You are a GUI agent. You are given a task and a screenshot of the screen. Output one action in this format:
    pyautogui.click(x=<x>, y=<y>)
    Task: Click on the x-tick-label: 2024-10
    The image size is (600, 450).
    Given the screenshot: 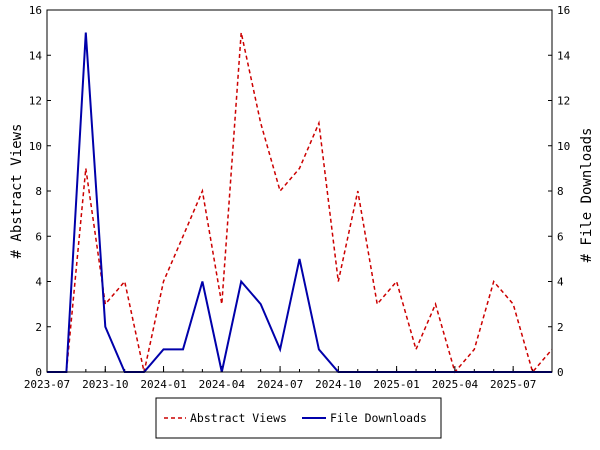 What is the action you would take?
    pyautogui.click(x=338, y=384)
    